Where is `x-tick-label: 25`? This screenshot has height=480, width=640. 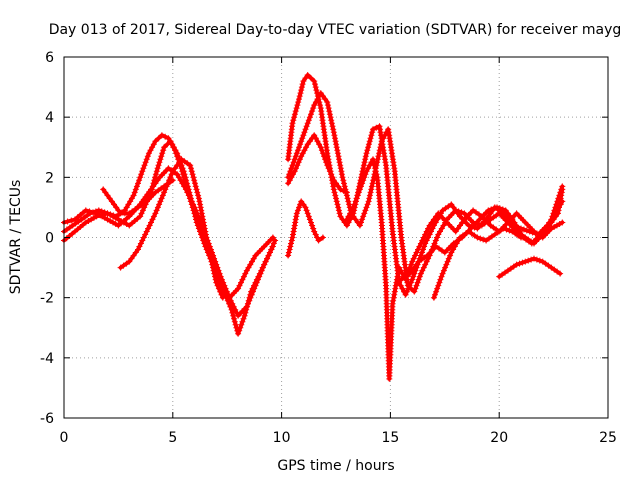 x-tick-label: 25 is located at coordinates (608, 438).